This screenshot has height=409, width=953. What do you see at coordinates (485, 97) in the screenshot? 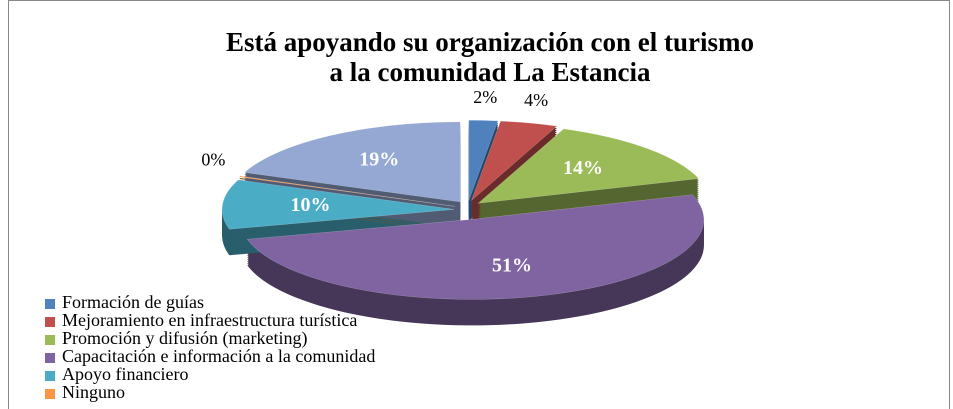
I see `data-label: 2%` at bounding box center [485, 97].